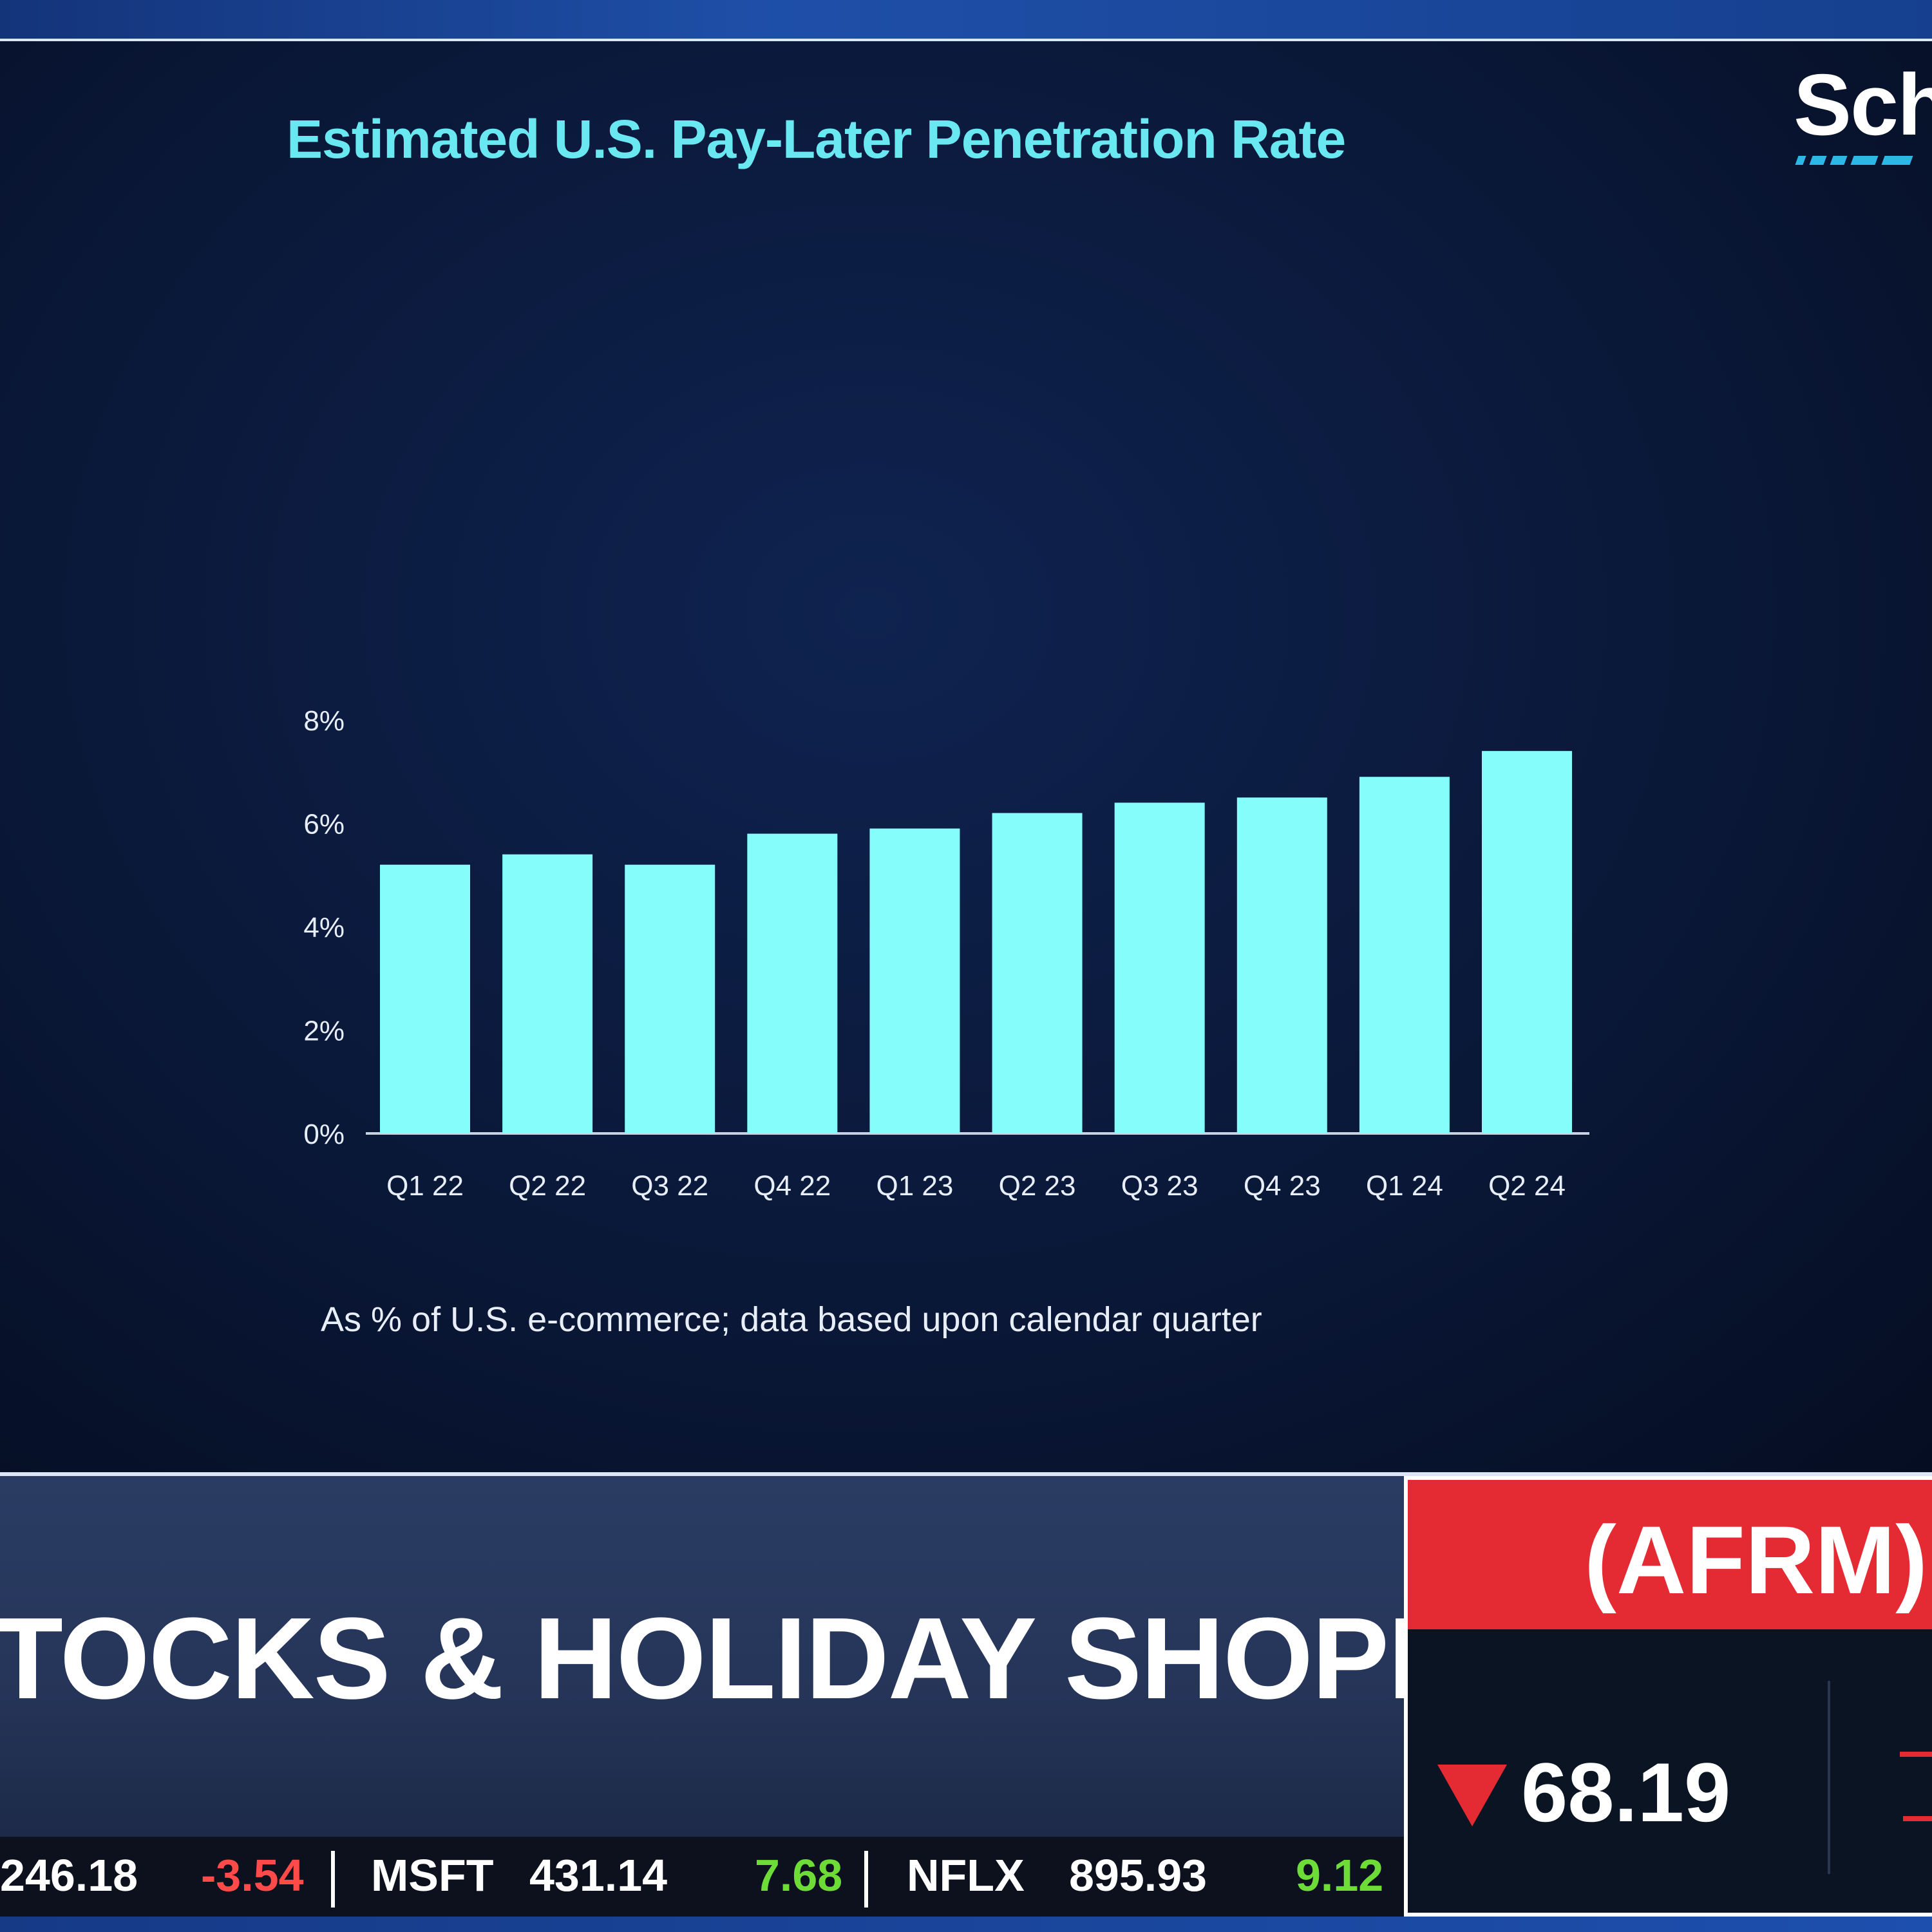 This screenshot has width=1932, height=1932. I want to click on x-tick-label: Q1 23, so click(915, 1186).